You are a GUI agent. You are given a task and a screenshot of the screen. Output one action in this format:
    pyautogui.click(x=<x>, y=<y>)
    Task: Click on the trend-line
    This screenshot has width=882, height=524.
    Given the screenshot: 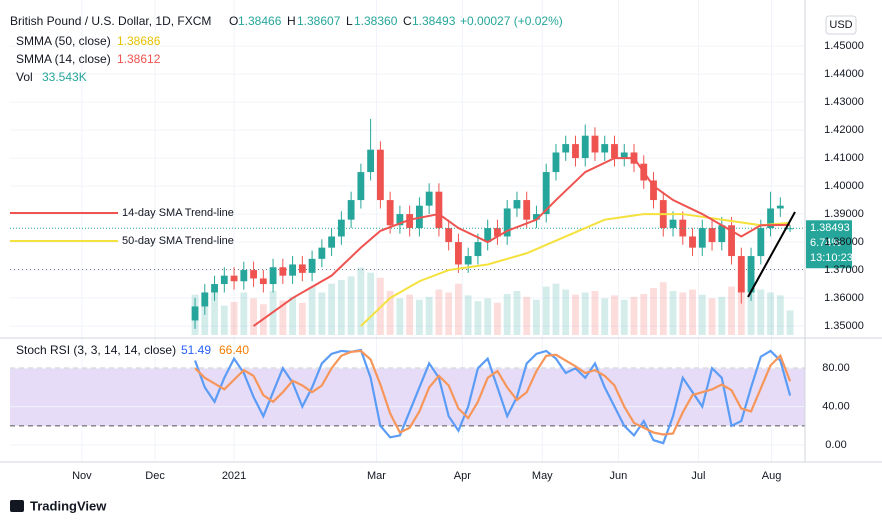 What is the action you would take?
    pyautogui.click(x=771, y=254)
    